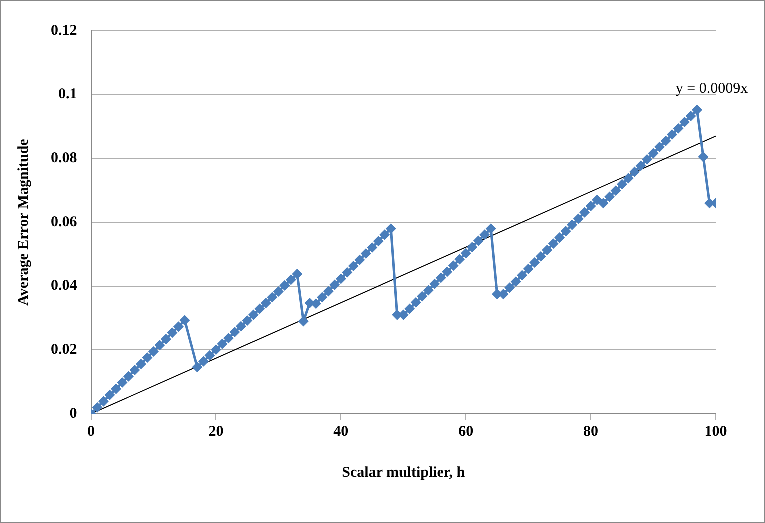 The width and height of the screenshot is (765, 523). What do you see at coordinates (64, 158) in the screenshot?
I see `y-tick-label: 0.08` at bounding box center [64, 158].